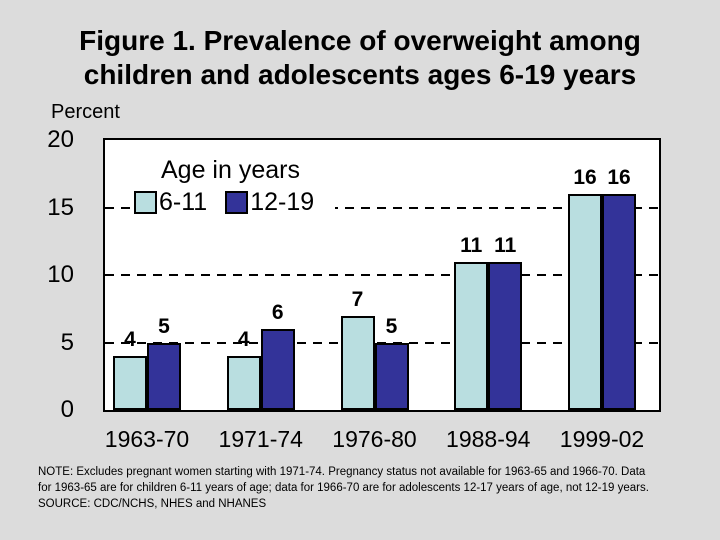  I want to click on y-tick-5: 5, so click(67, 342).